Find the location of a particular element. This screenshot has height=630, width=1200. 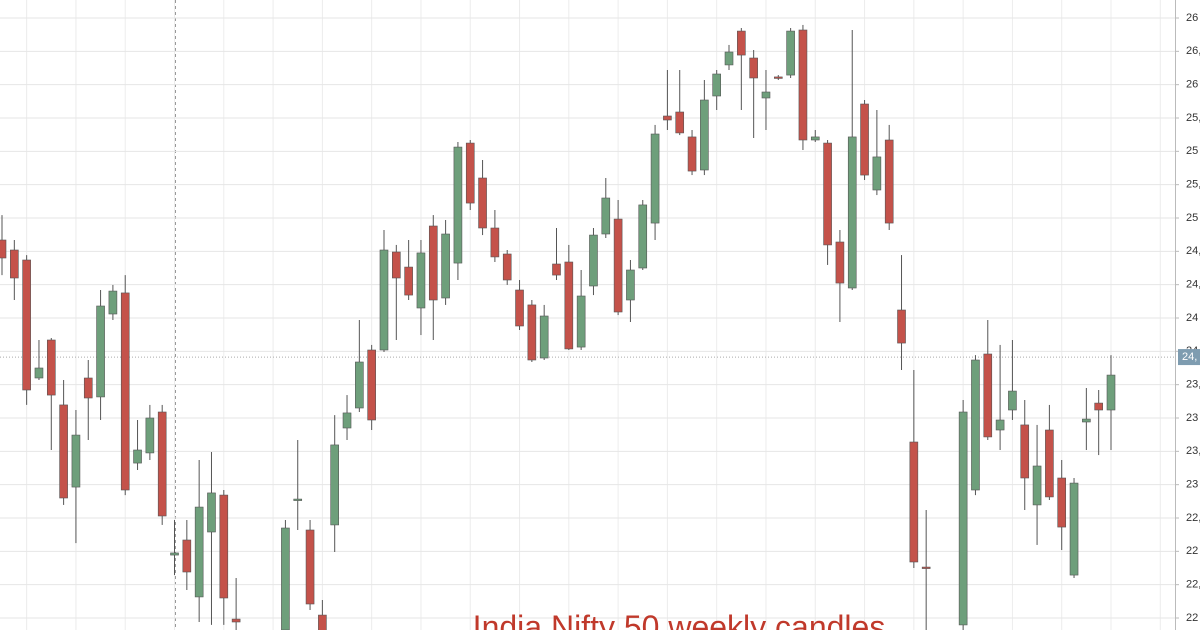

y-tick-label: 26, is located at coordinates (1193, 51).